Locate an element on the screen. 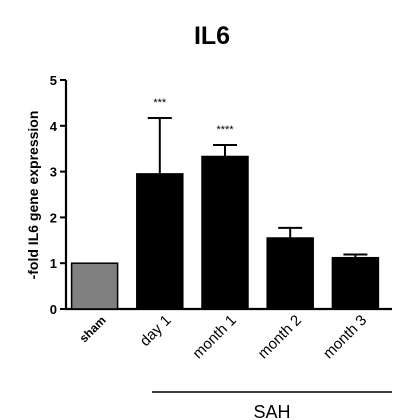 This screenshot has height=420, width=420. x-ticks: sham day 1 month 1 month 2 month 3 is located at coordinates (224, 337).